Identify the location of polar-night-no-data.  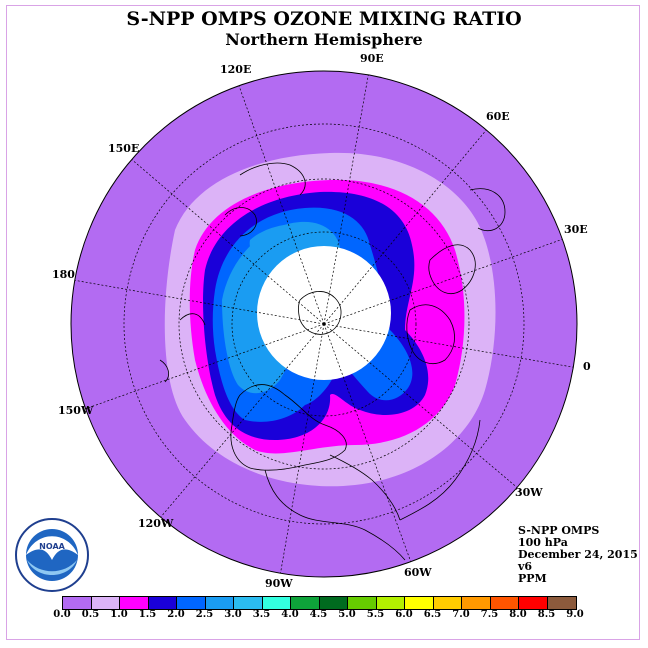
(324, 313).